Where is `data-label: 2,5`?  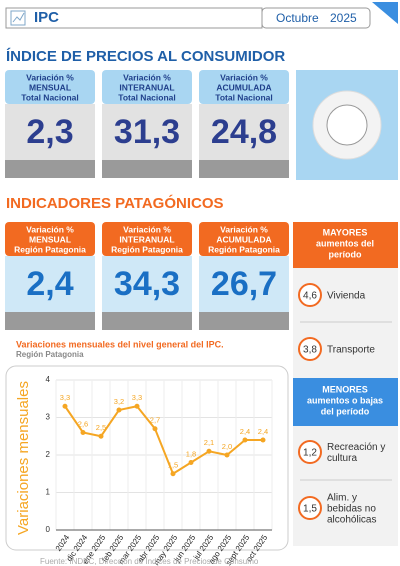 data-label: 2,5 is located at coordinates (101, 427).